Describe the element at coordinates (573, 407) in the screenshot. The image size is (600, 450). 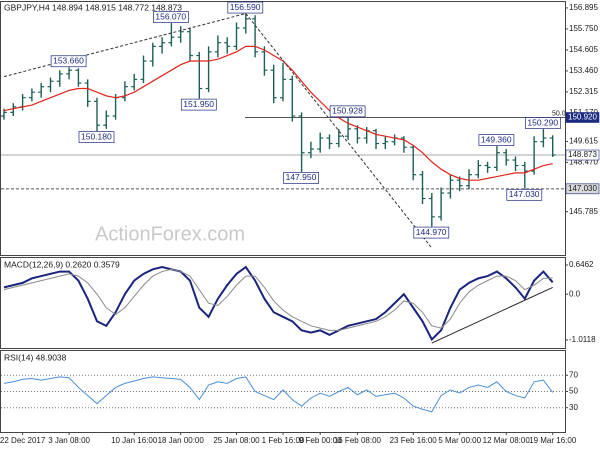
I see `y-tick-label: 30` at that location.